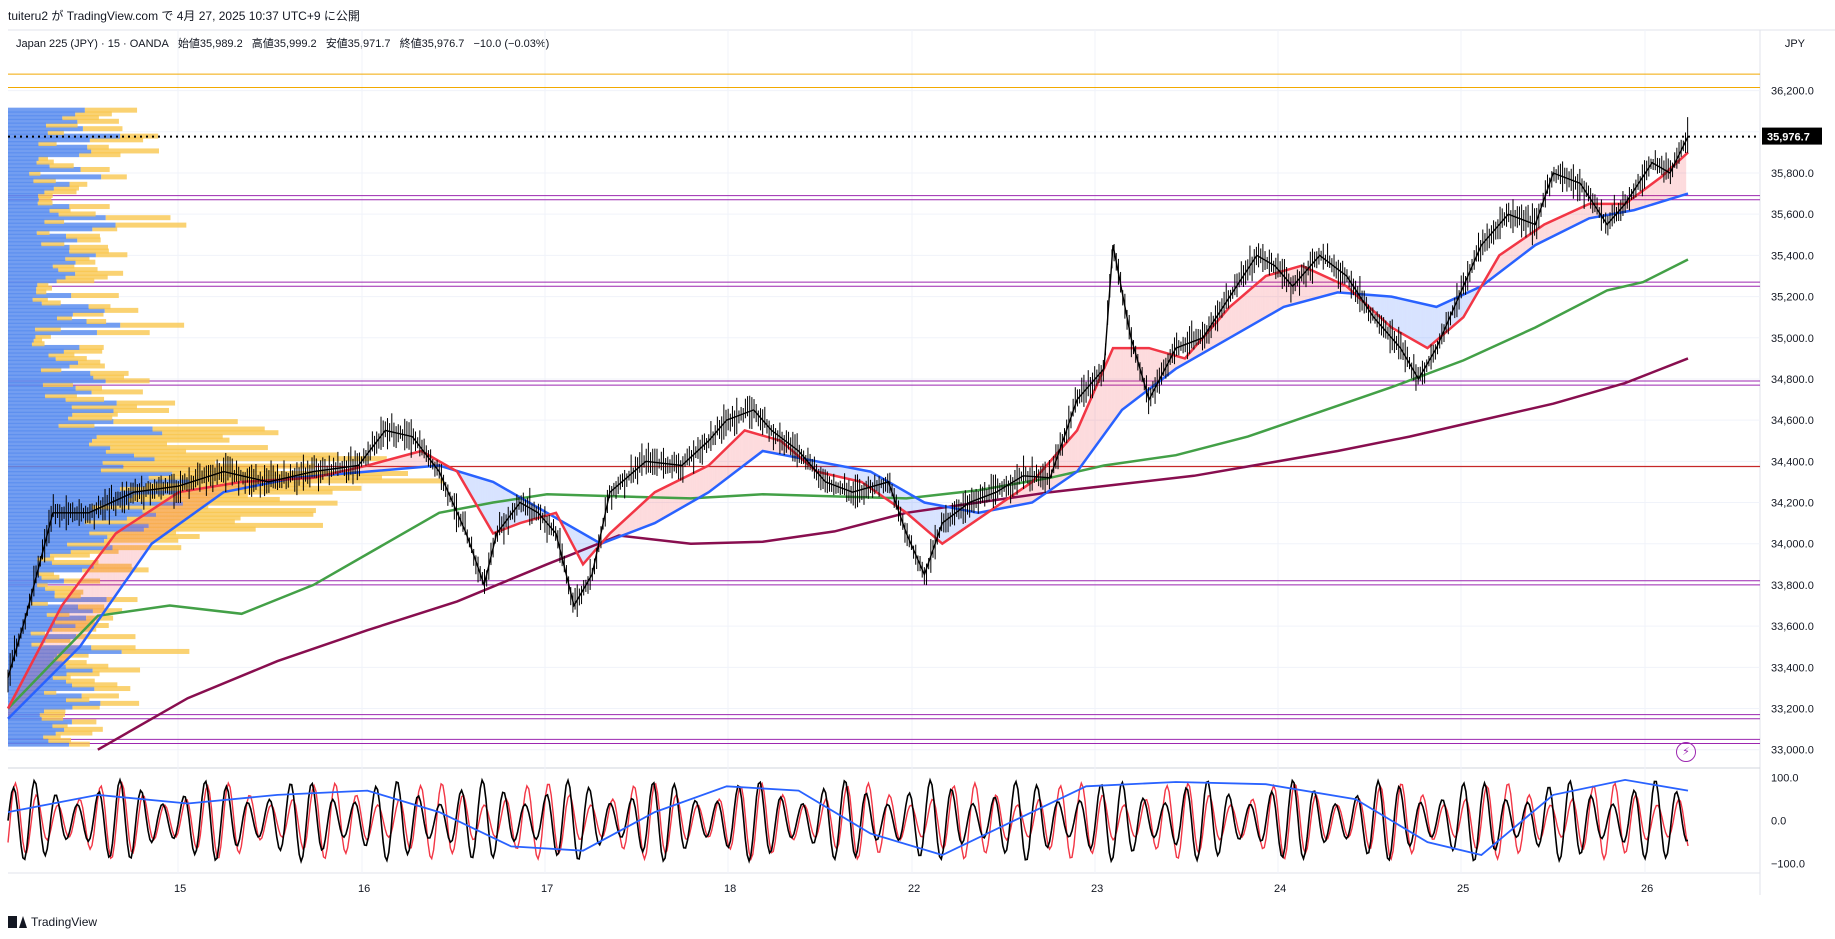 This screenshot has height=939, width=1835. I want to click on date-tick-label: 16, so click(364, 889).